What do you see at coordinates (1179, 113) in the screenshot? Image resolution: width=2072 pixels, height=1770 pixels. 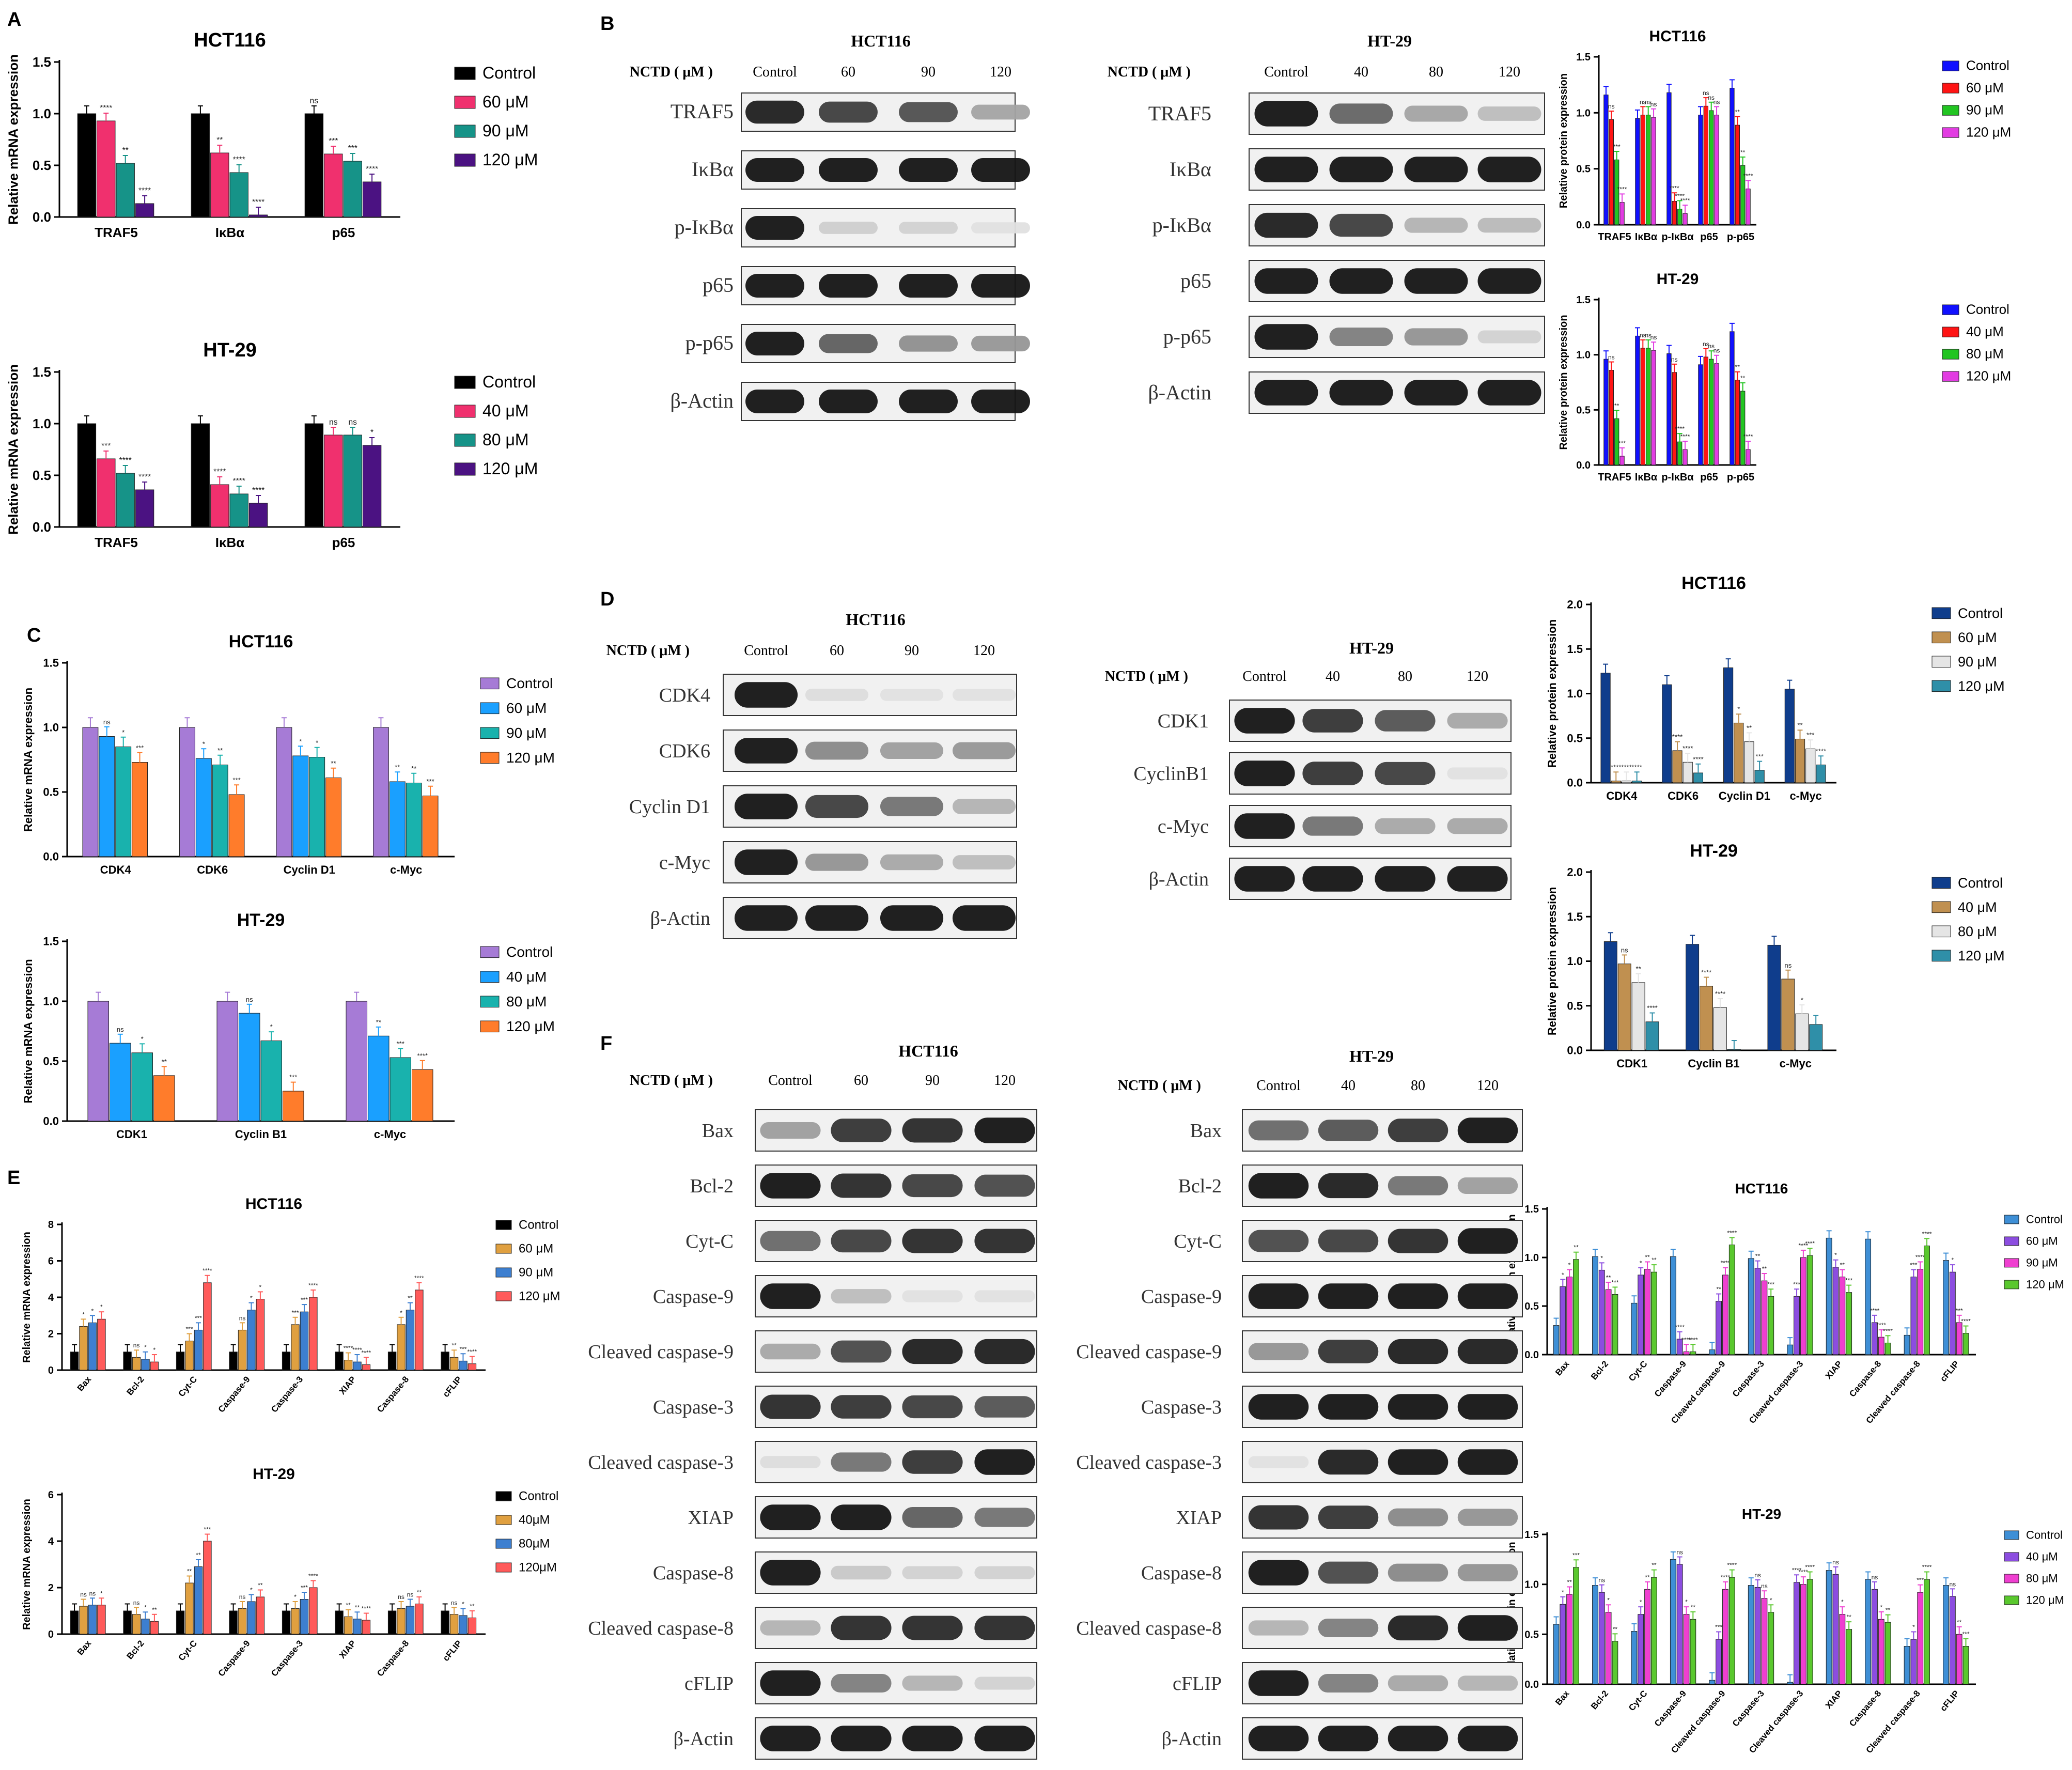 I see `protein-label: TRAF5` at bounding box center [1179, 113].